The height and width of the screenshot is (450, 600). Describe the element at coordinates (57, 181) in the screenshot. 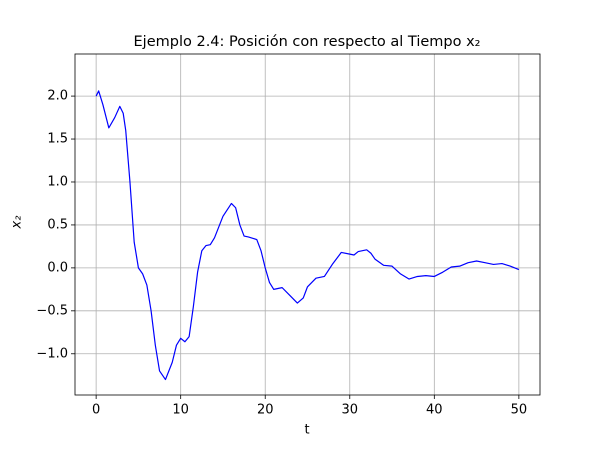

I see `y-tick-label: 1.0` at that location.